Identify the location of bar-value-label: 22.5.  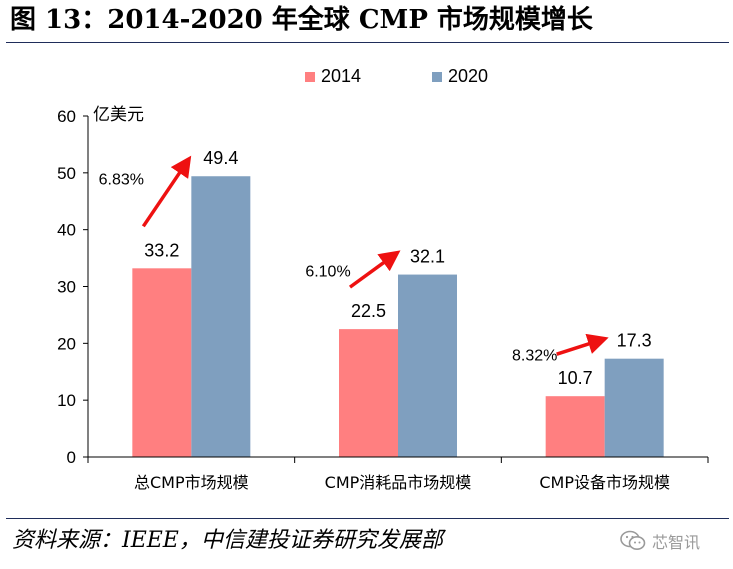
(368, 311).